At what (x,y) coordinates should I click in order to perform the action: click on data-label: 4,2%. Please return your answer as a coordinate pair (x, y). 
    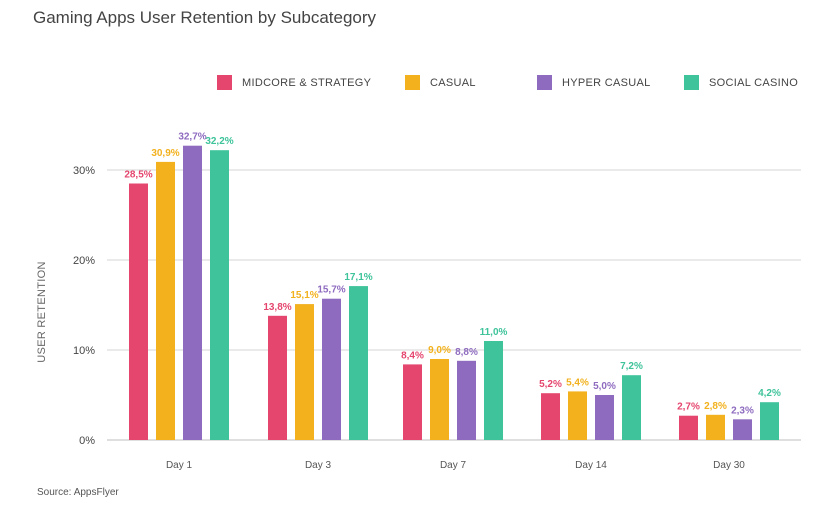
    Looking at the image, I should click on (769, 393).